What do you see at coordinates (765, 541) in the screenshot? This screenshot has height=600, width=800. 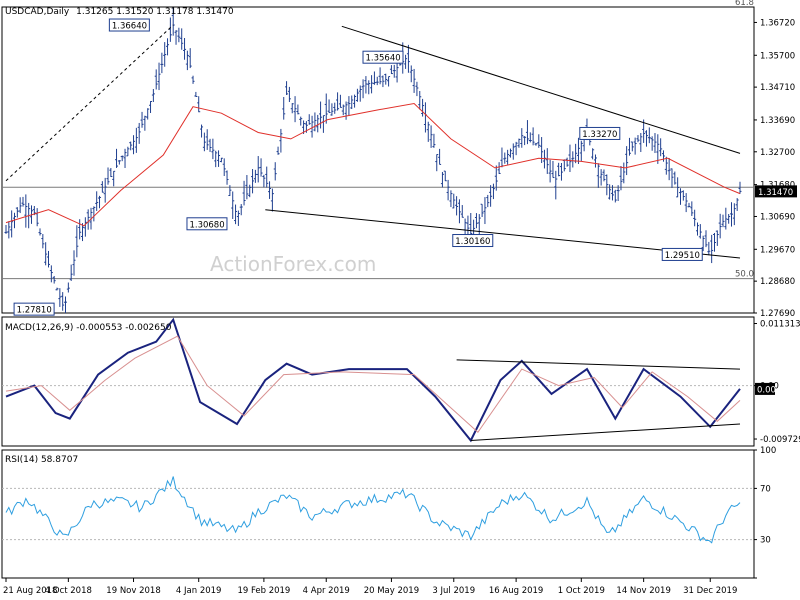 I see `rsi-tick-label: 30` at bounding box center [765, 541].